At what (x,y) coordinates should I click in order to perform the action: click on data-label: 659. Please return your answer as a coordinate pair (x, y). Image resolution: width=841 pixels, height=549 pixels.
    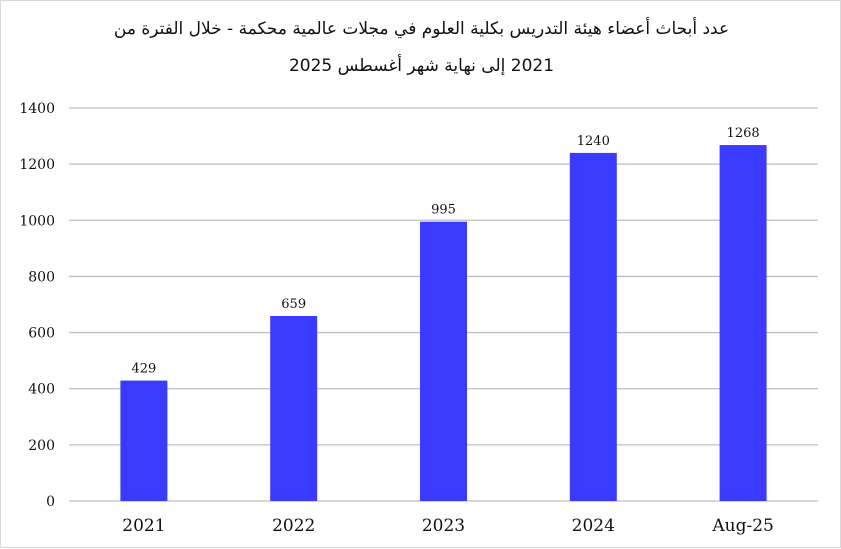
    Looking at the image, I should click on (293, 304).